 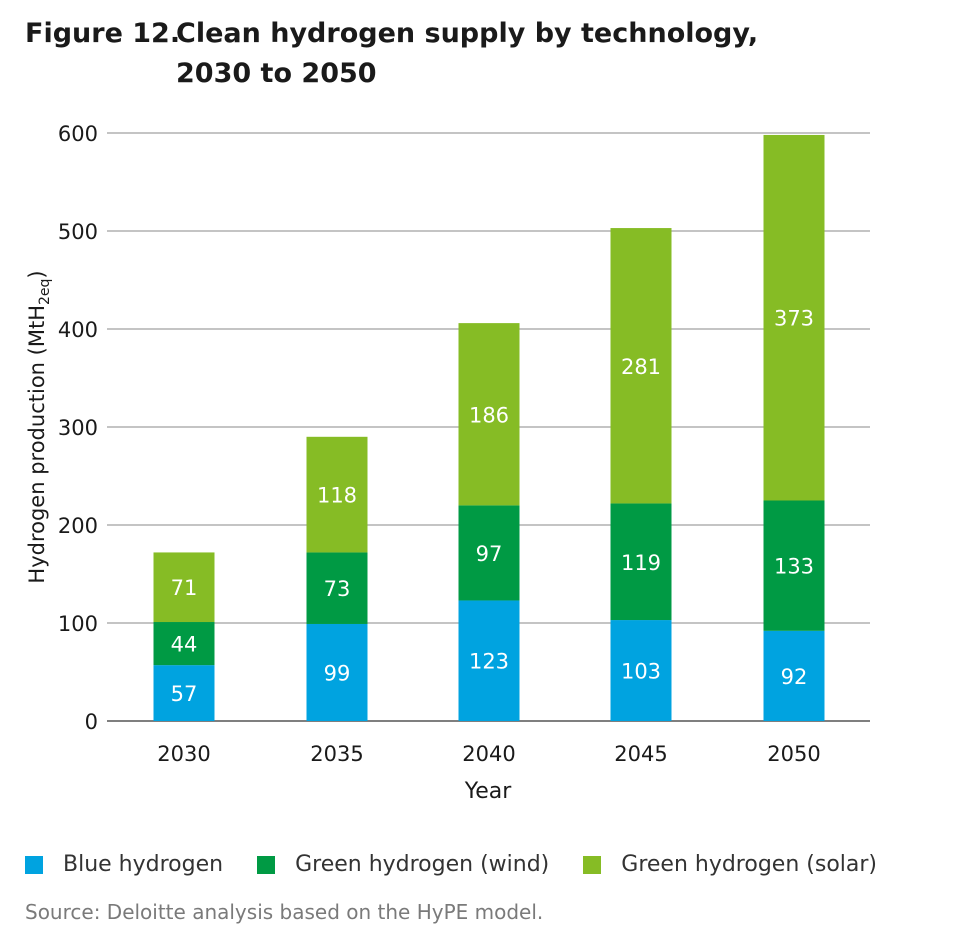 I want to click on legend-item-solar: Green hydrogen (solar), so click(x=730, y=864).